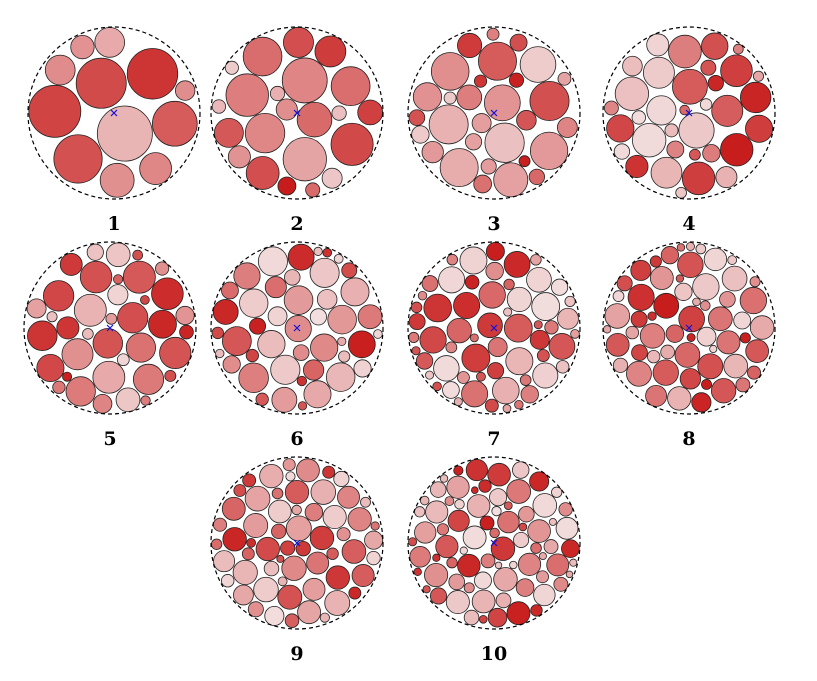 The image size is (817, 681). Describe the element at coordinates (494, 113) in the screenshot. I see `center-marker` at that location.